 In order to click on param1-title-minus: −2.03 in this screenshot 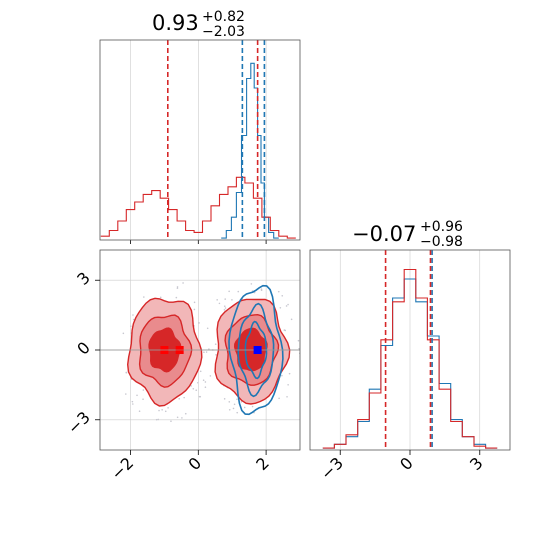, I will do `click(223, 32)`.